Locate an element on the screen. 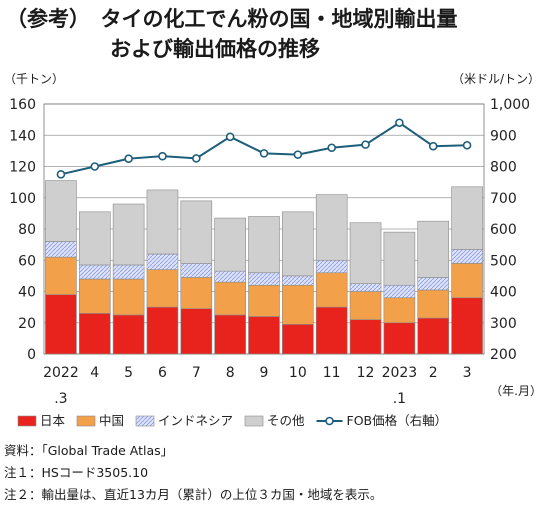 The width and height of the screenshot is (548, 508). y2-tick-label: 400 is located at coordinates (503, 293).